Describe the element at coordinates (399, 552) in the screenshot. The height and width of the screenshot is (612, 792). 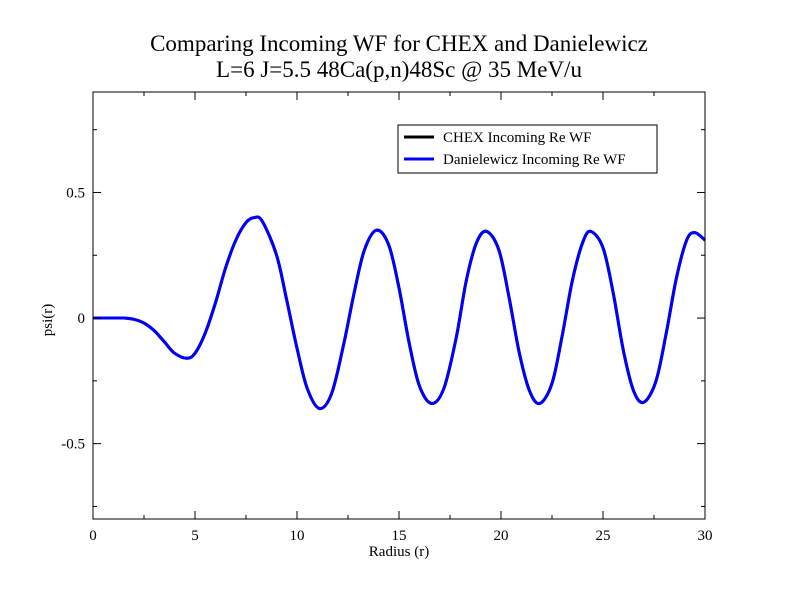
I see `x-axis-label: Radius (r)` at that location.